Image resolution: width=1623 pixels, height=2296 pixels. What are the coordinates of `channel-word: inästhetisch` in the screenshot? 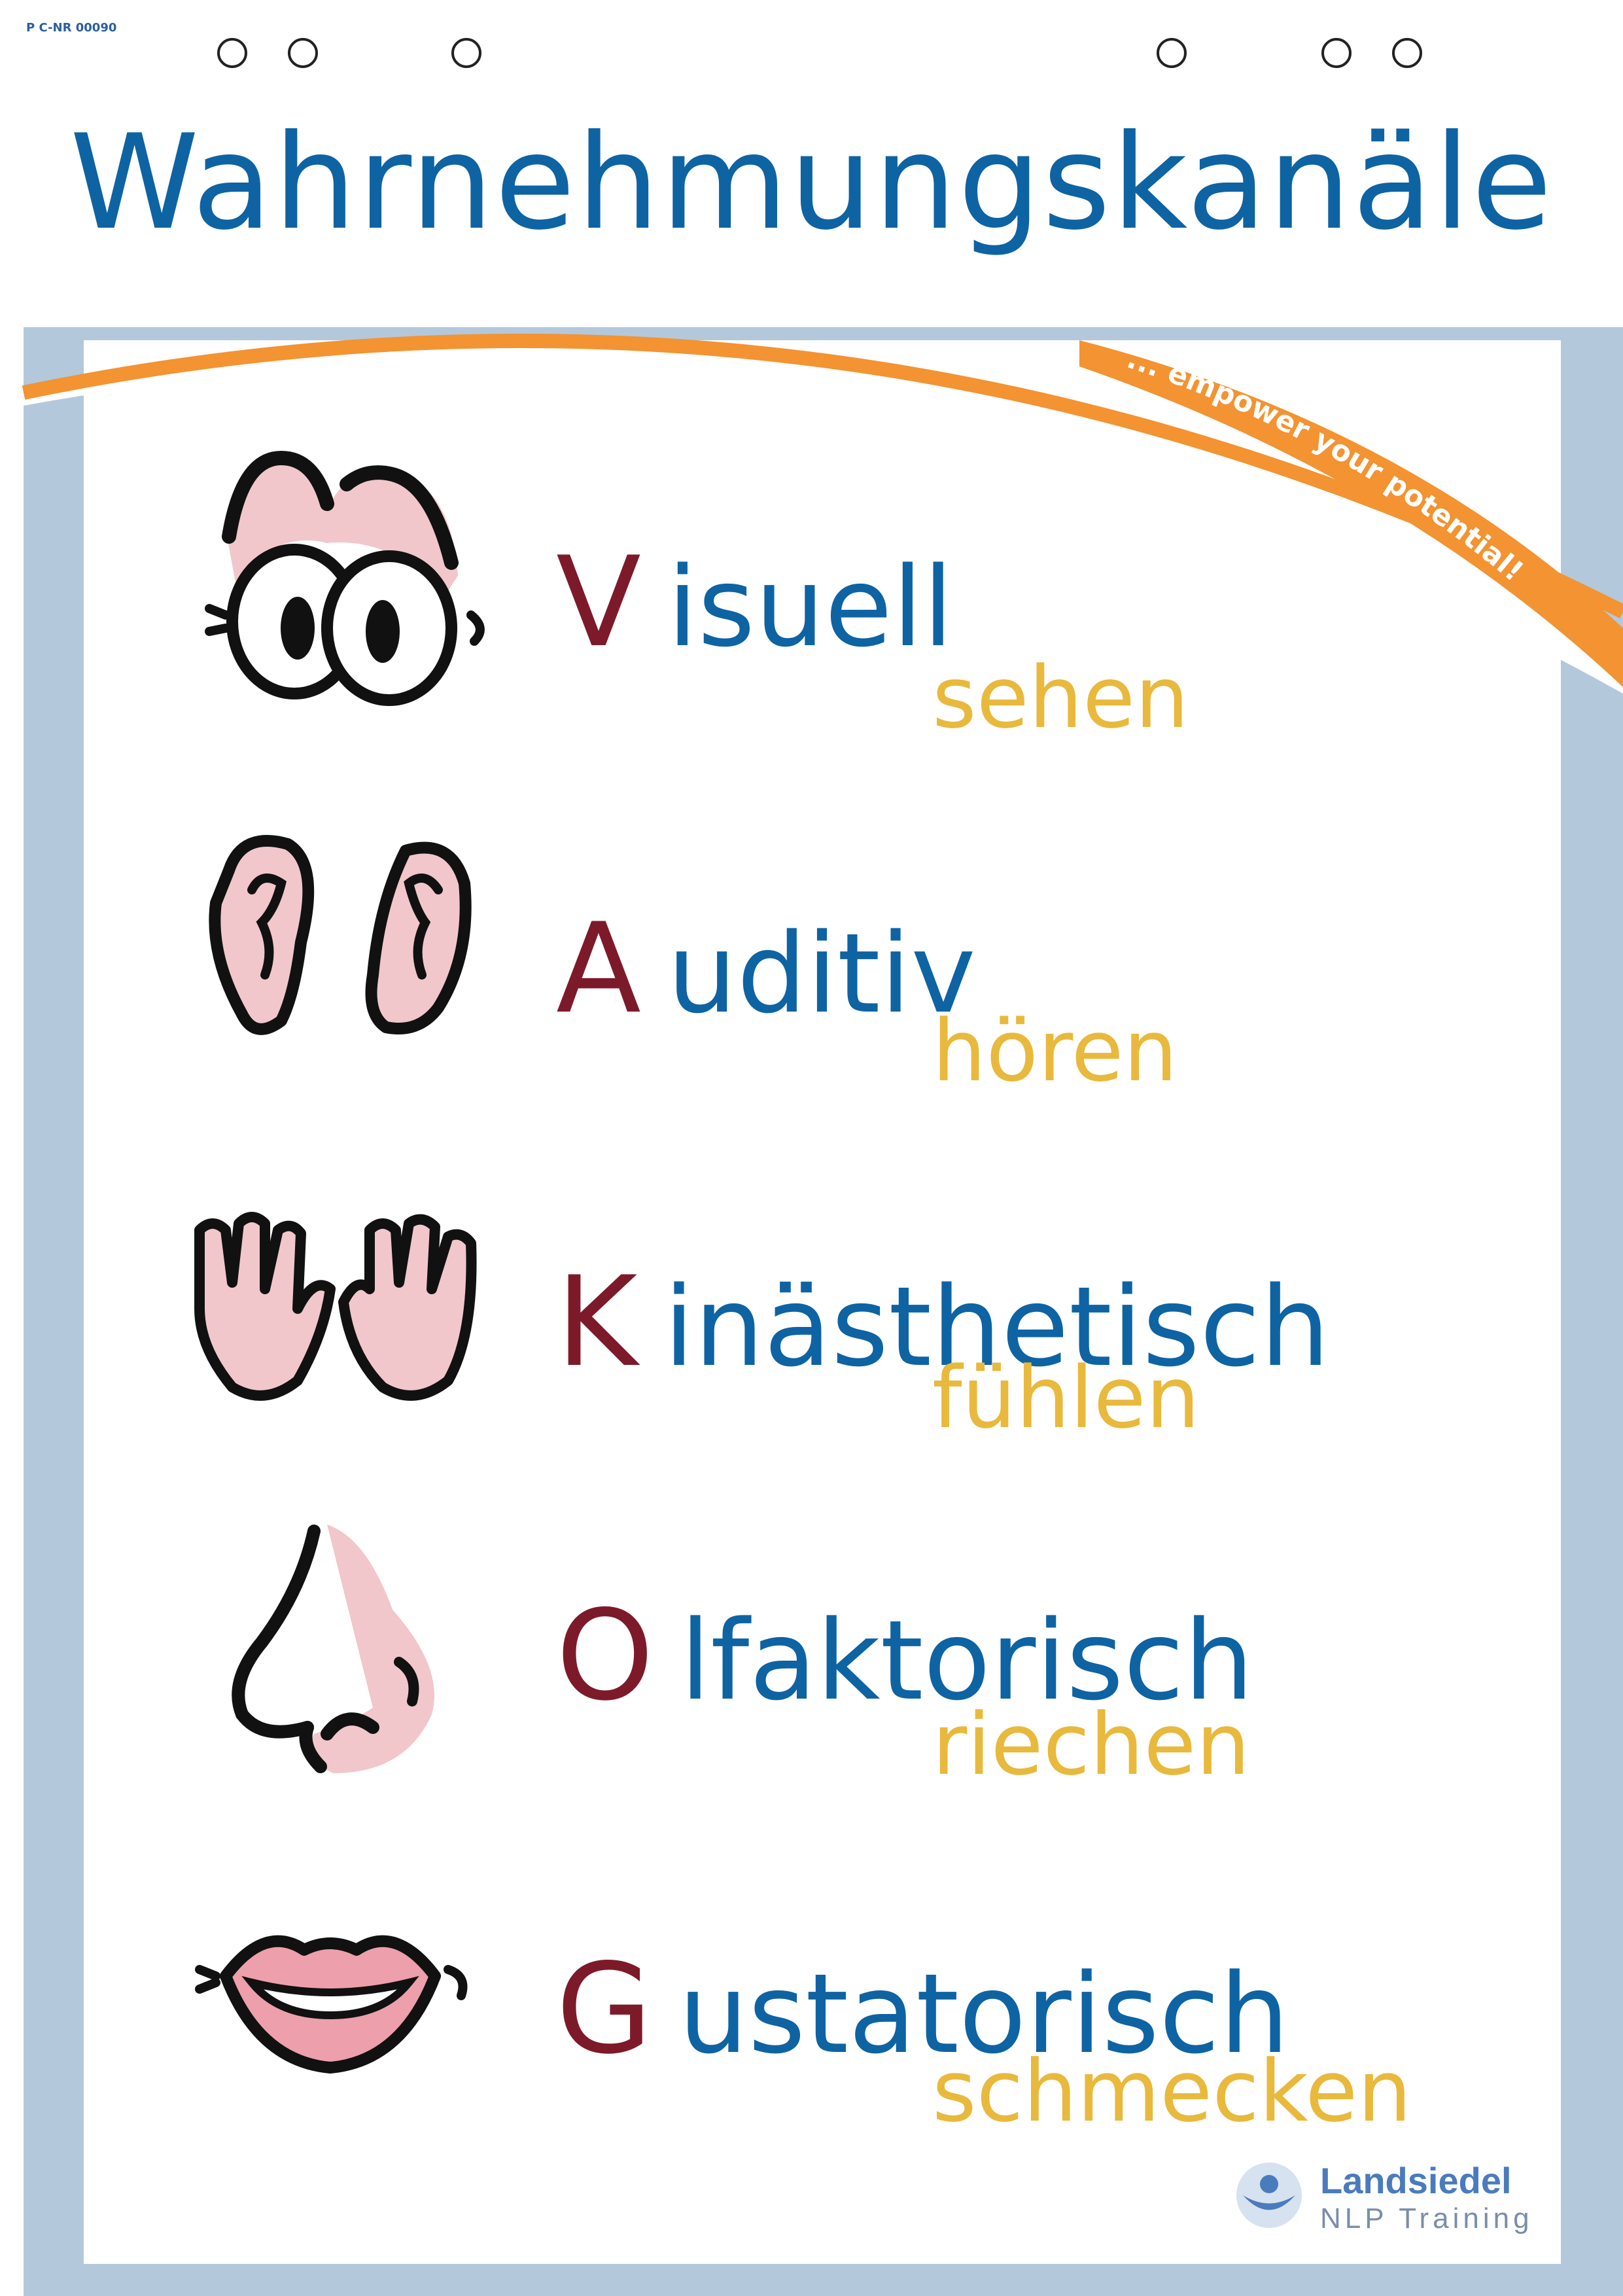 It's located at (997, 1327).